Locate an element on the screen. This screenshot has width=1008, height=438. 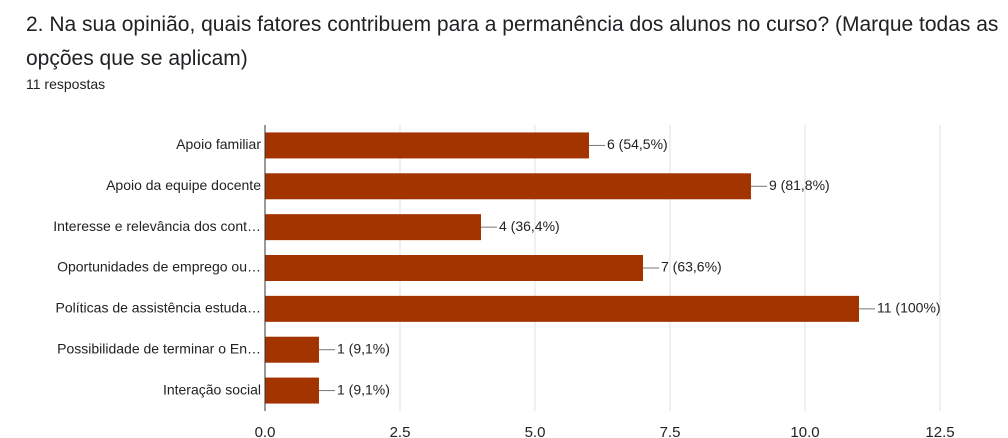
x-tick-label: 10.0 is located at coordinates (804, 431).